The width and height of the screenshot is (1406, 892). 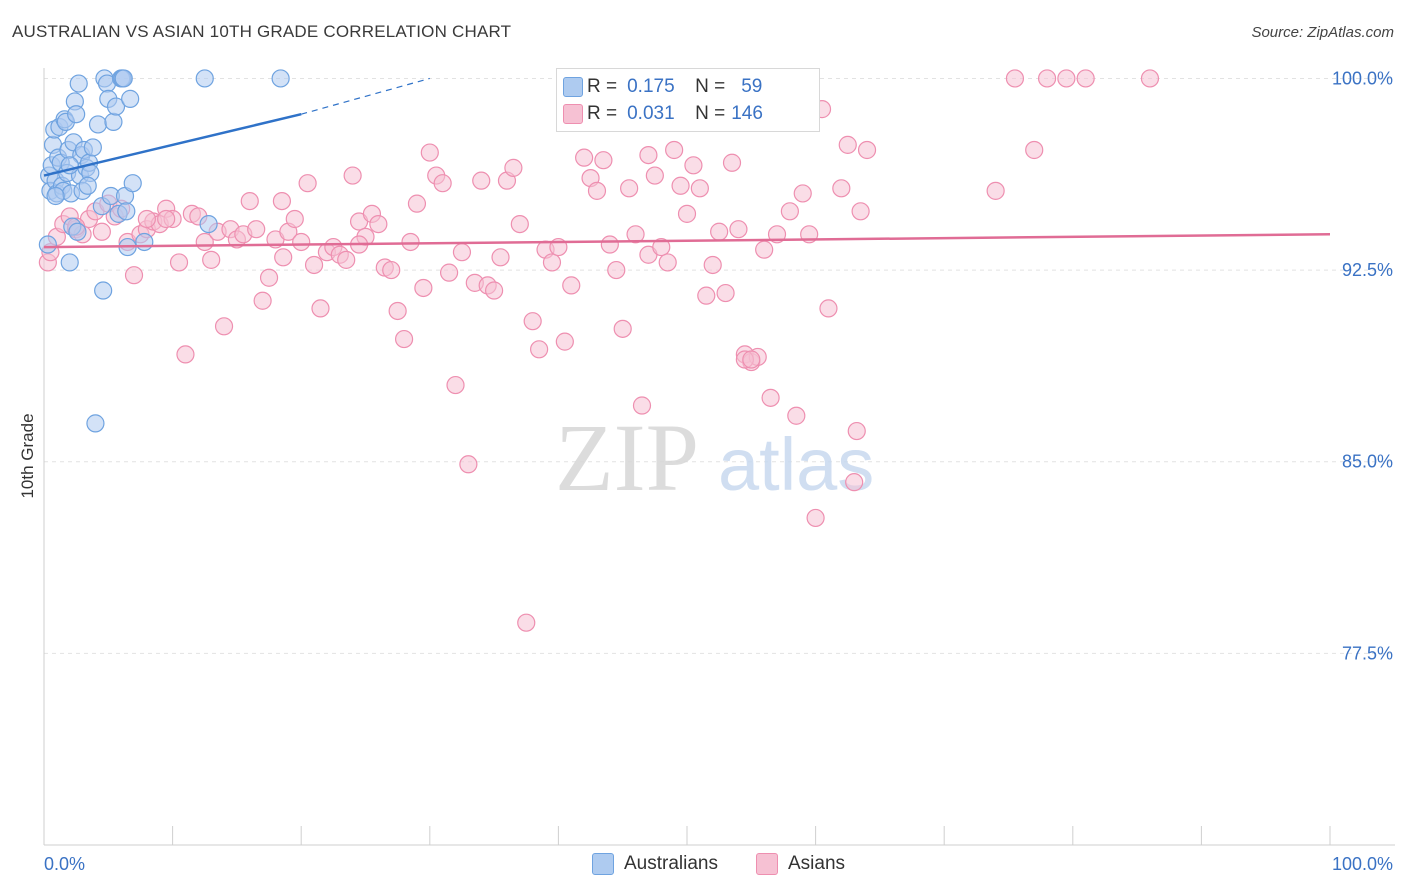 What do you see at coordinates (627, 457) in the screenshot?
I see `watermark-zip: ZIP` at bounding box center [627, 457].